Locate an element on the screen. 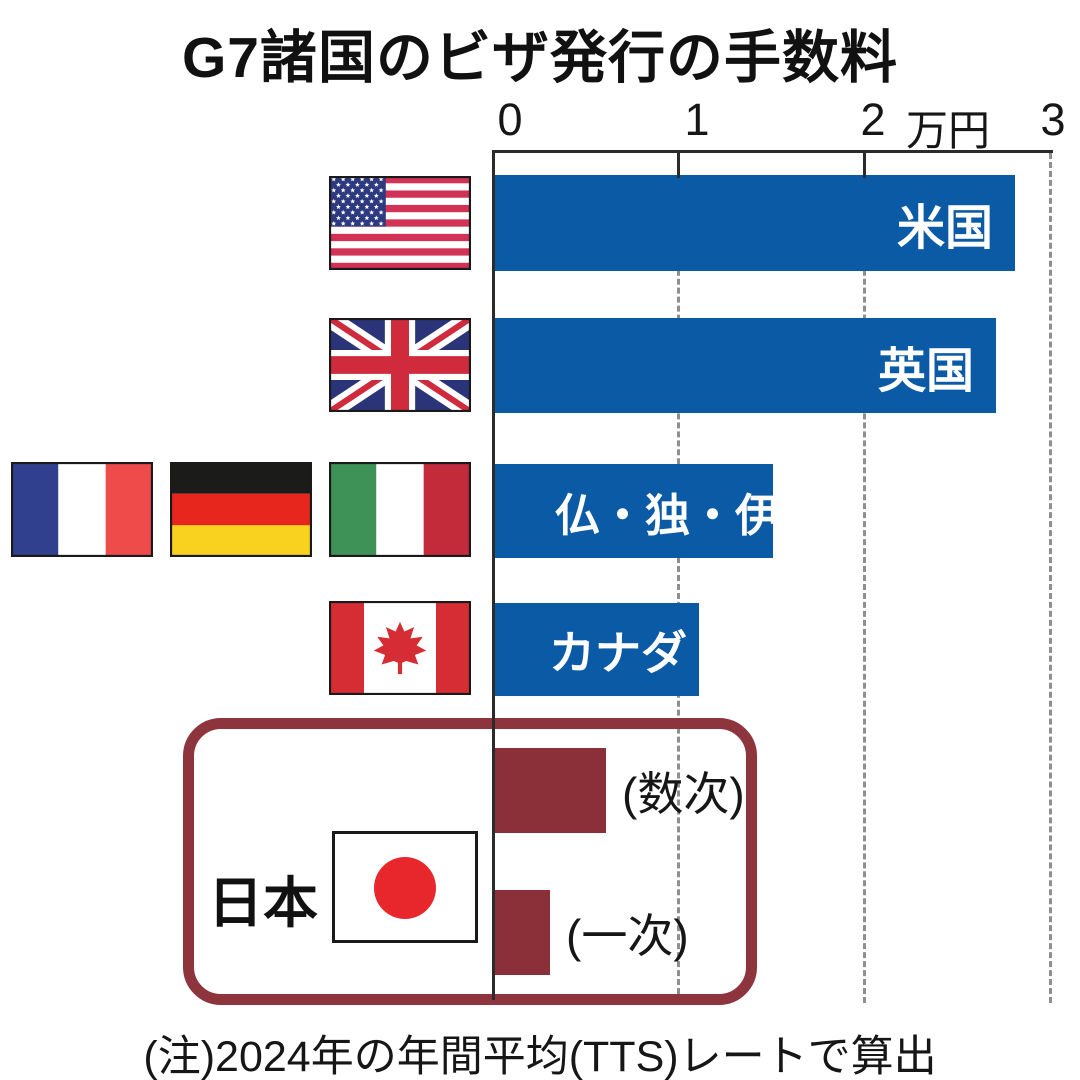 The height and width of the screenshot is (1080, 1080). canada-flag is located at coordinates (400, 648).